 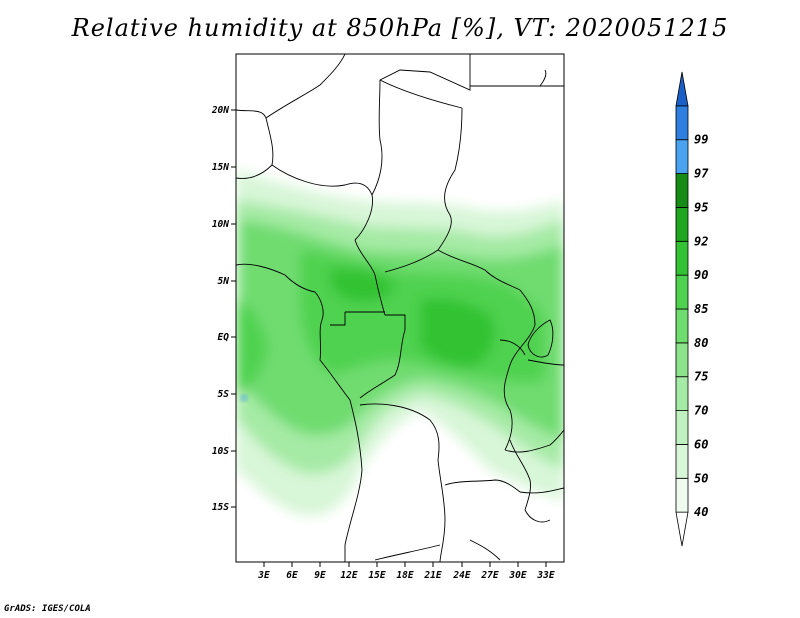 I want to click on longitude-axis: 3E 6E 9E 12E 15E 18E 21E 24E 27E 30E 33E, so click(x=406, y=571).